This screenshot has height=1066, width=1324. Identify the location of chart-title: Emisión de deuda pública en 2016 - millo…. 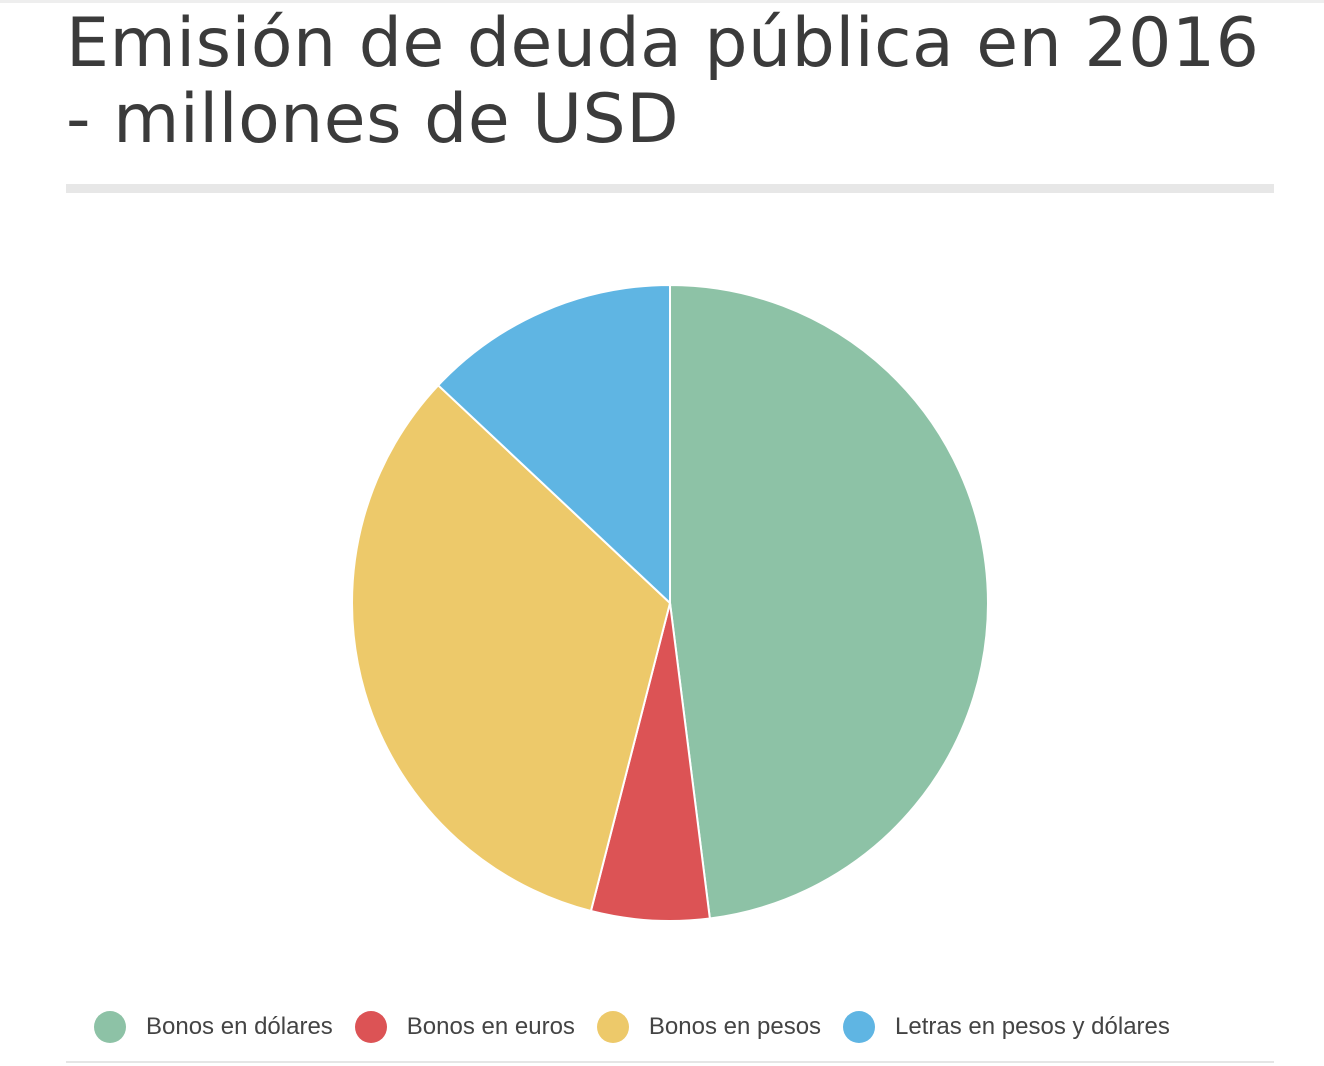
(663, 81).